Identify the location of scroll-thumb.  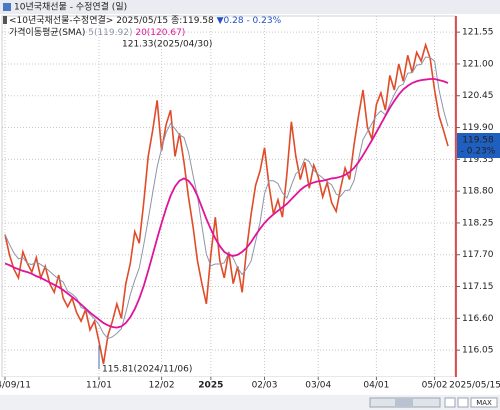
(404, 402).